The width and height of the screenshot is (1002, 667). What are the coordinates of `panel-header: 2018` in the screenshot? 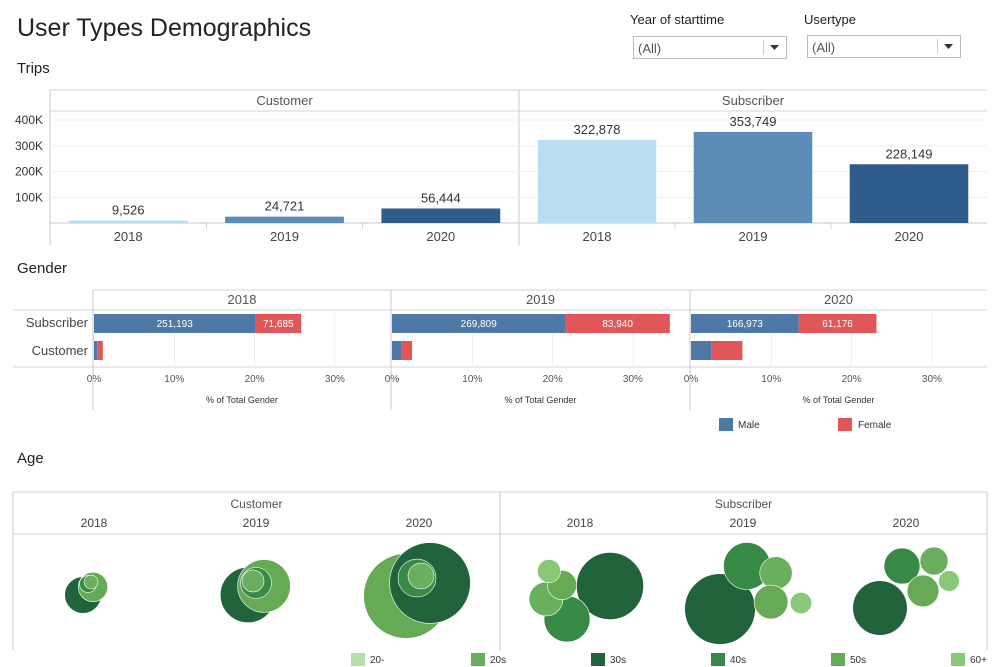 It's located at (242, 299).